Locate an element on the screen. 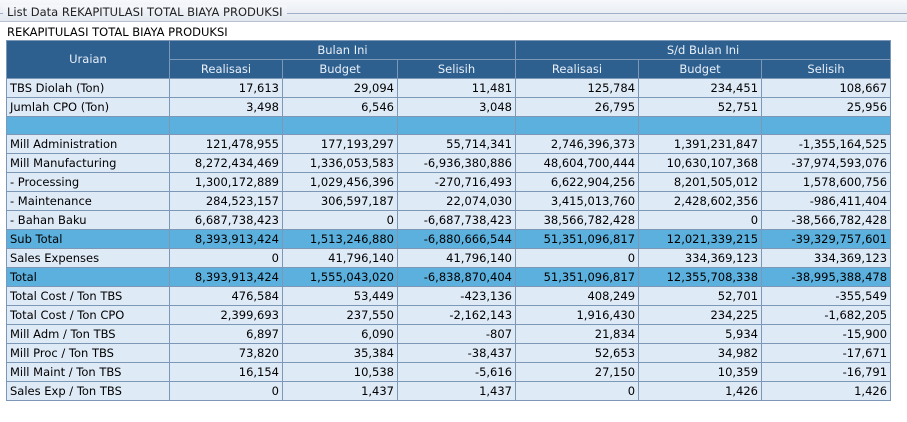 Image resolution: width=907 pixels, height=422 pixels. row-value: 1,513,246,880 is located at coordinates (340, 239).